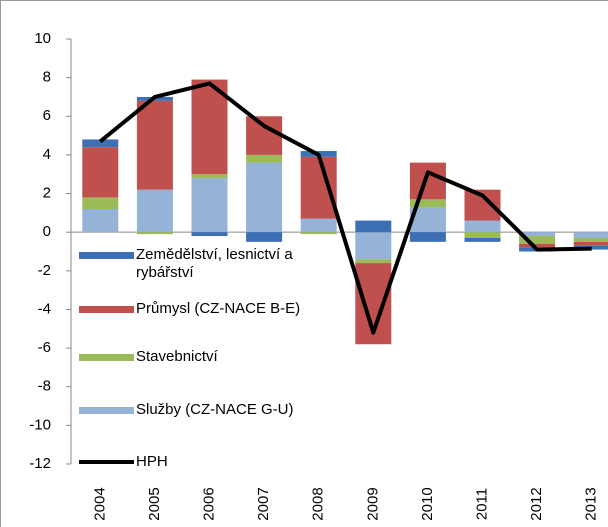  What do you see at coordinates (44, 308) in the screenshot?
I see `y-tick-label: -4` at bounding box center [44, 308].